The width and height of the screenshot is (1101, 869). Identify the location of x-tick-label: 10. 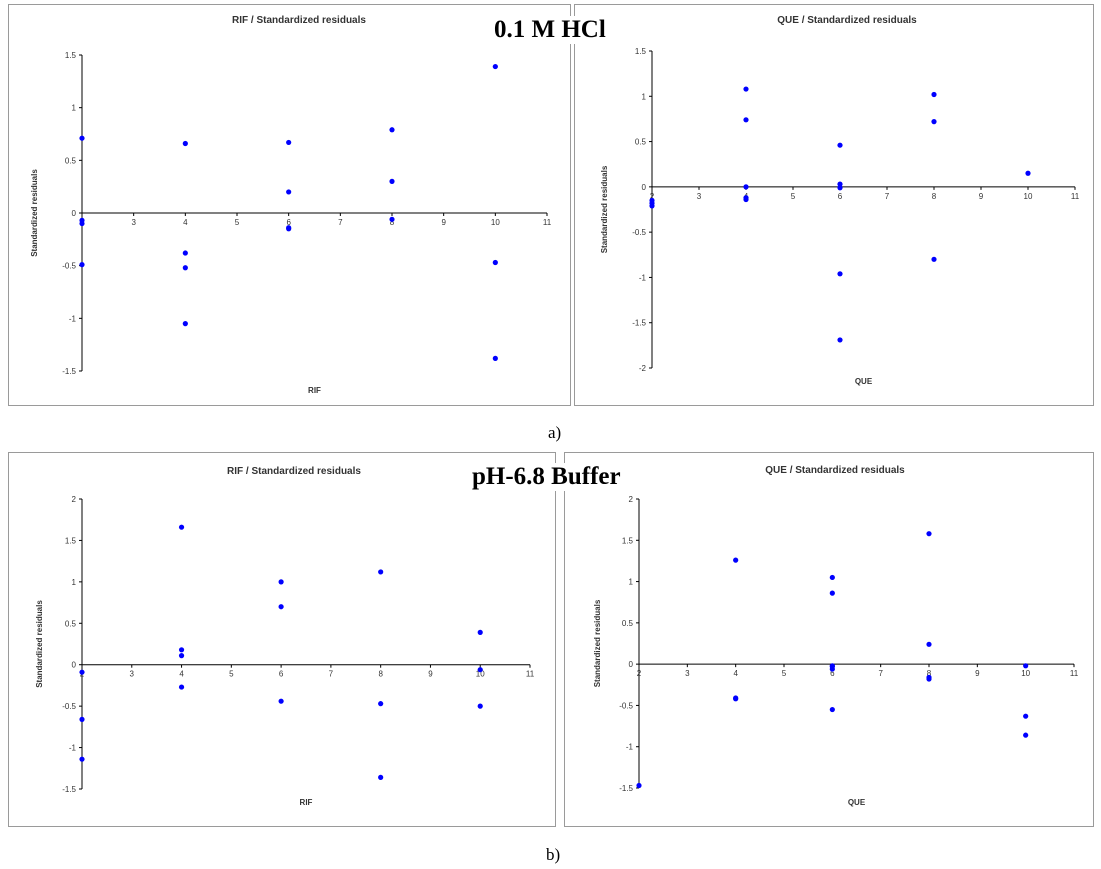
(1025, 673).